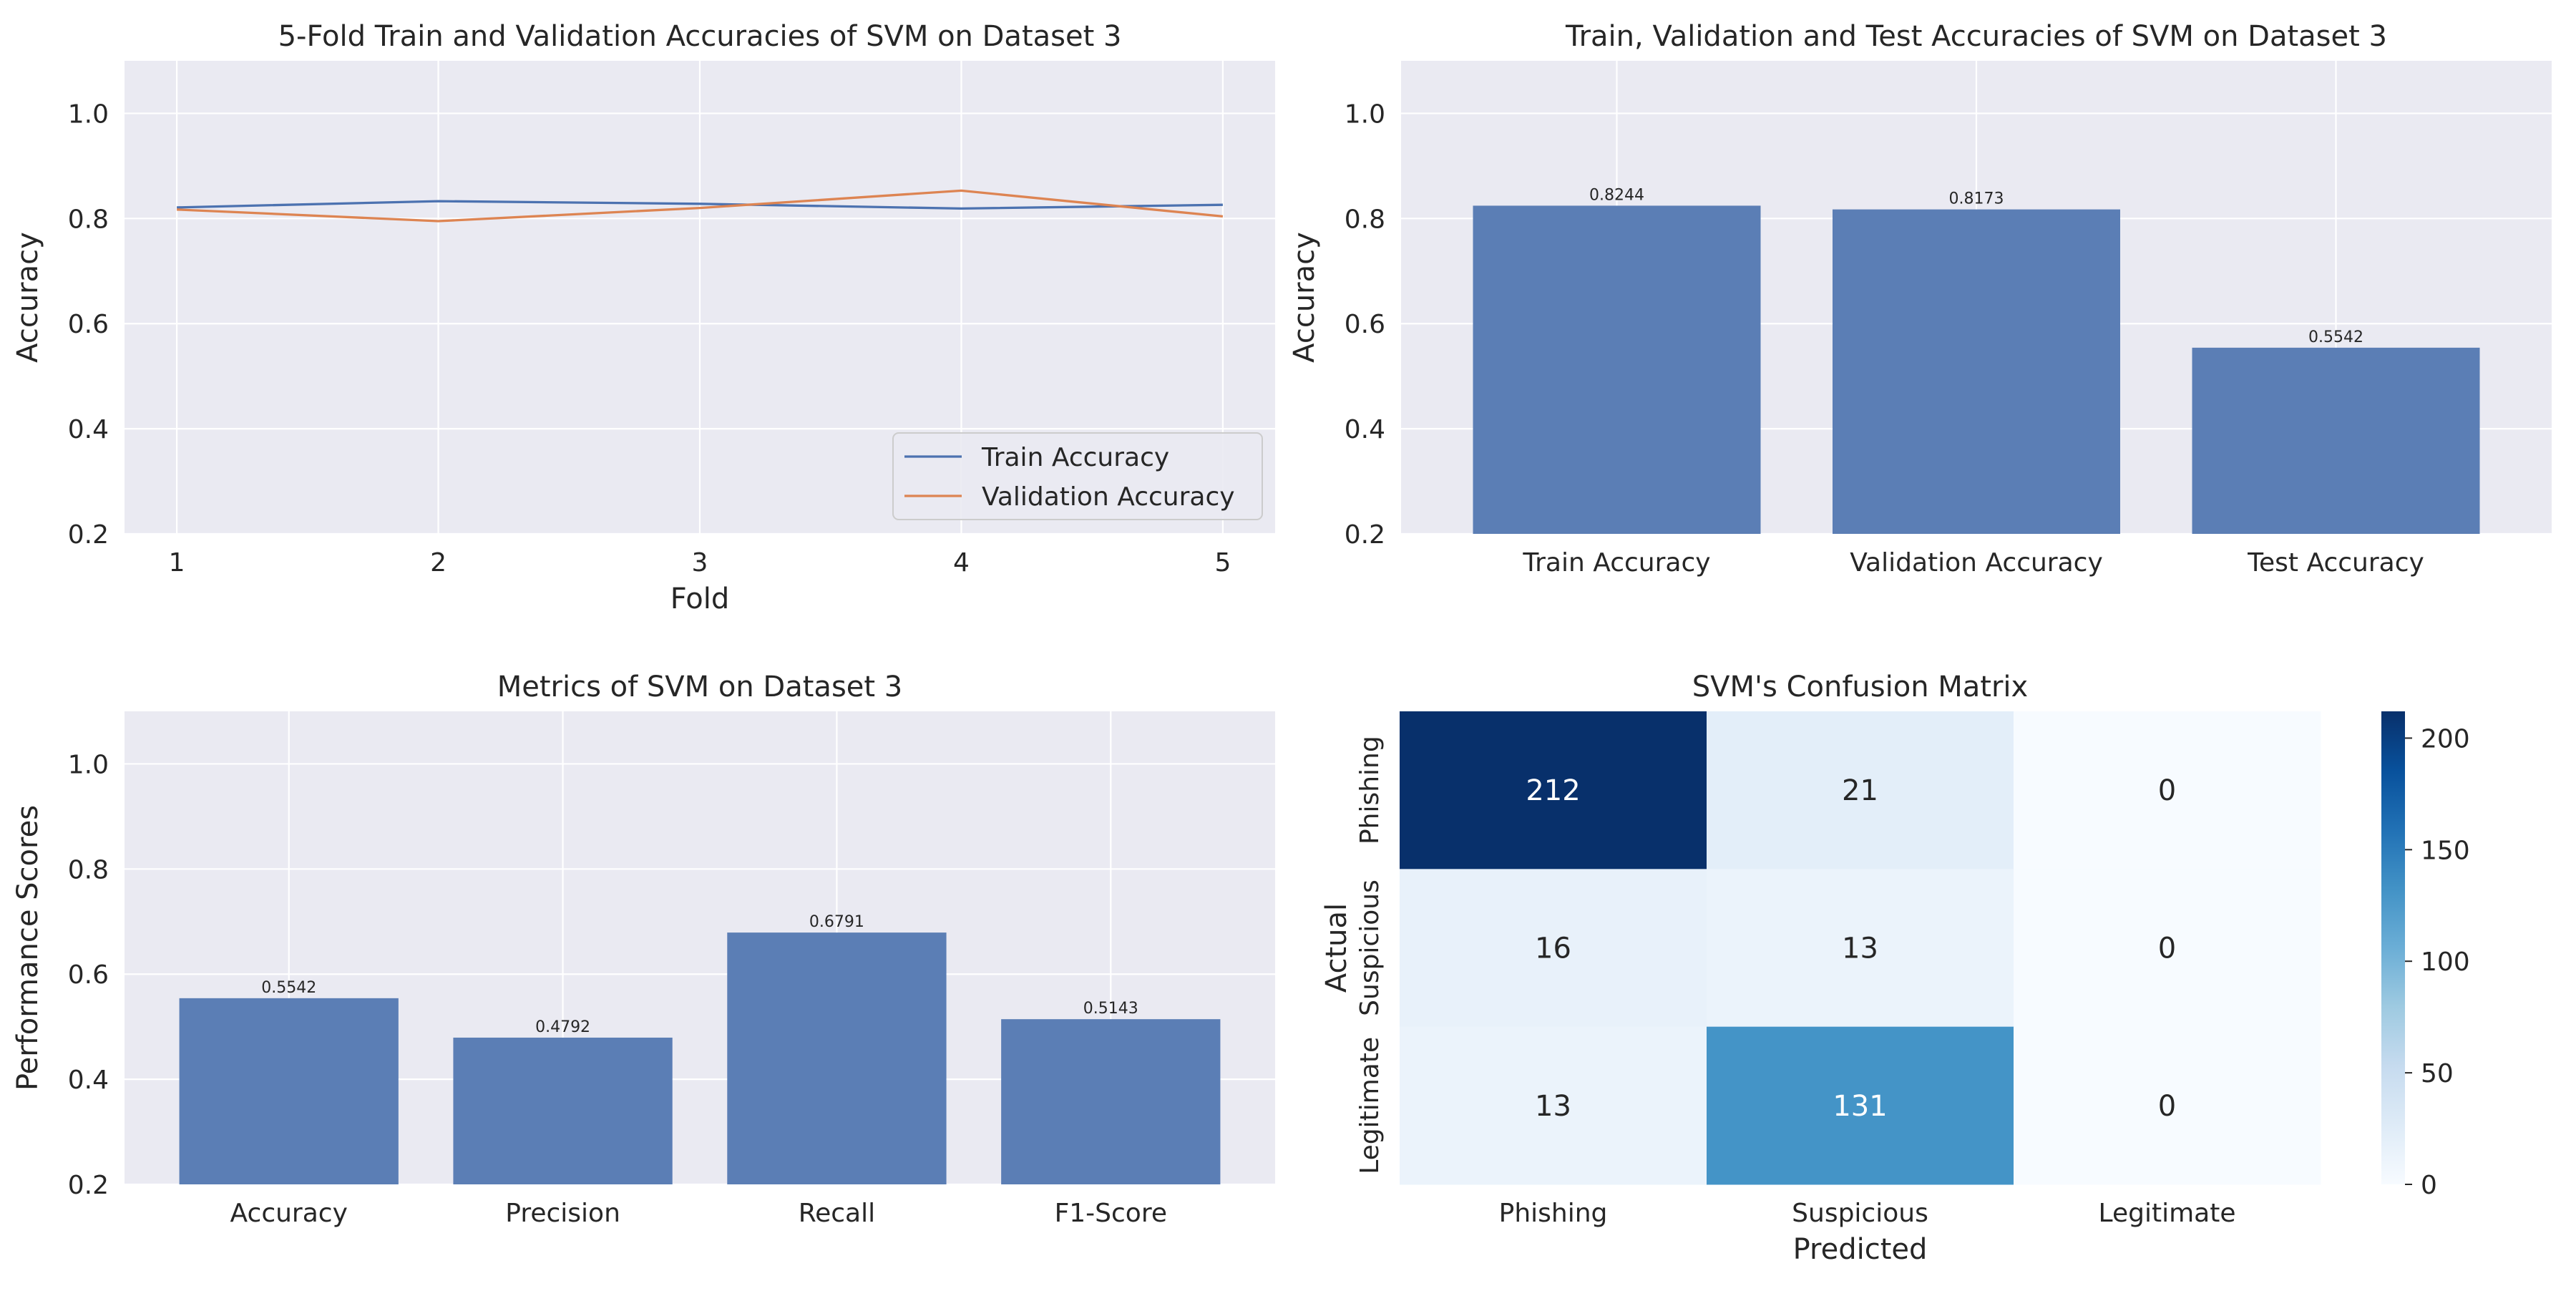 This screenshot has height=1291, width=2576. Describe the element at coordinates (836, 922) in the screenshot. I see `bar-value-label: 0.6791` at that location.